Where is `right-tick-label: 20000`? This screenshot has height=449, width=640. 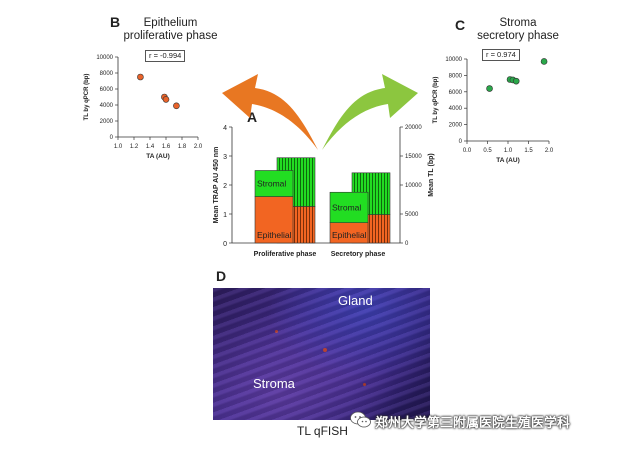 right-tick-label: 20000 is located at coordinates (413, 128).